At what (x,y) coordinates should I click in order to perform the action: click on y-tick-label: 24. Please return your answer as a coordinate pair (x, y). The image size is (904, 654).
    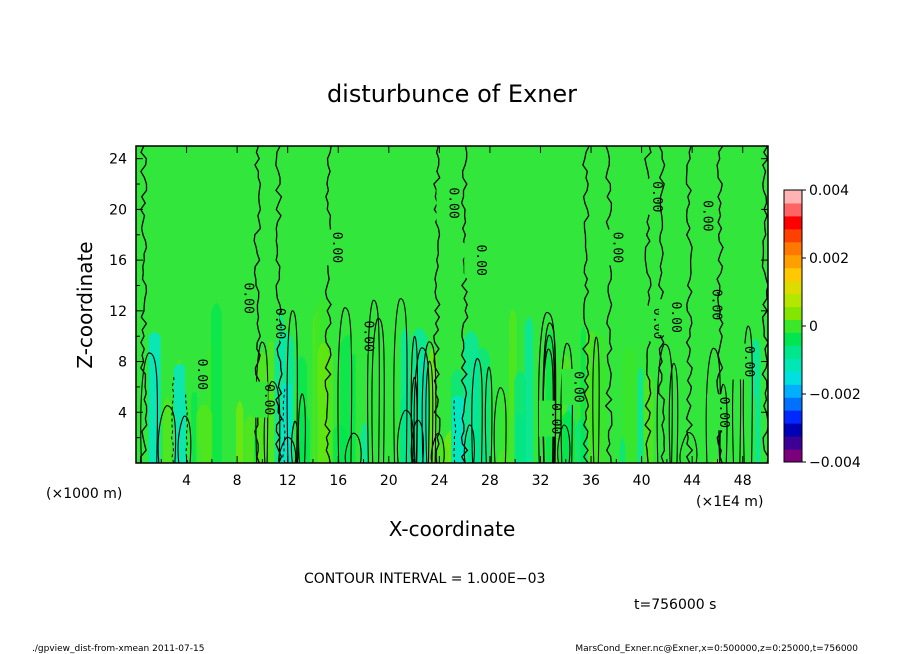
    Looking at the image, I should click on (118, 160).